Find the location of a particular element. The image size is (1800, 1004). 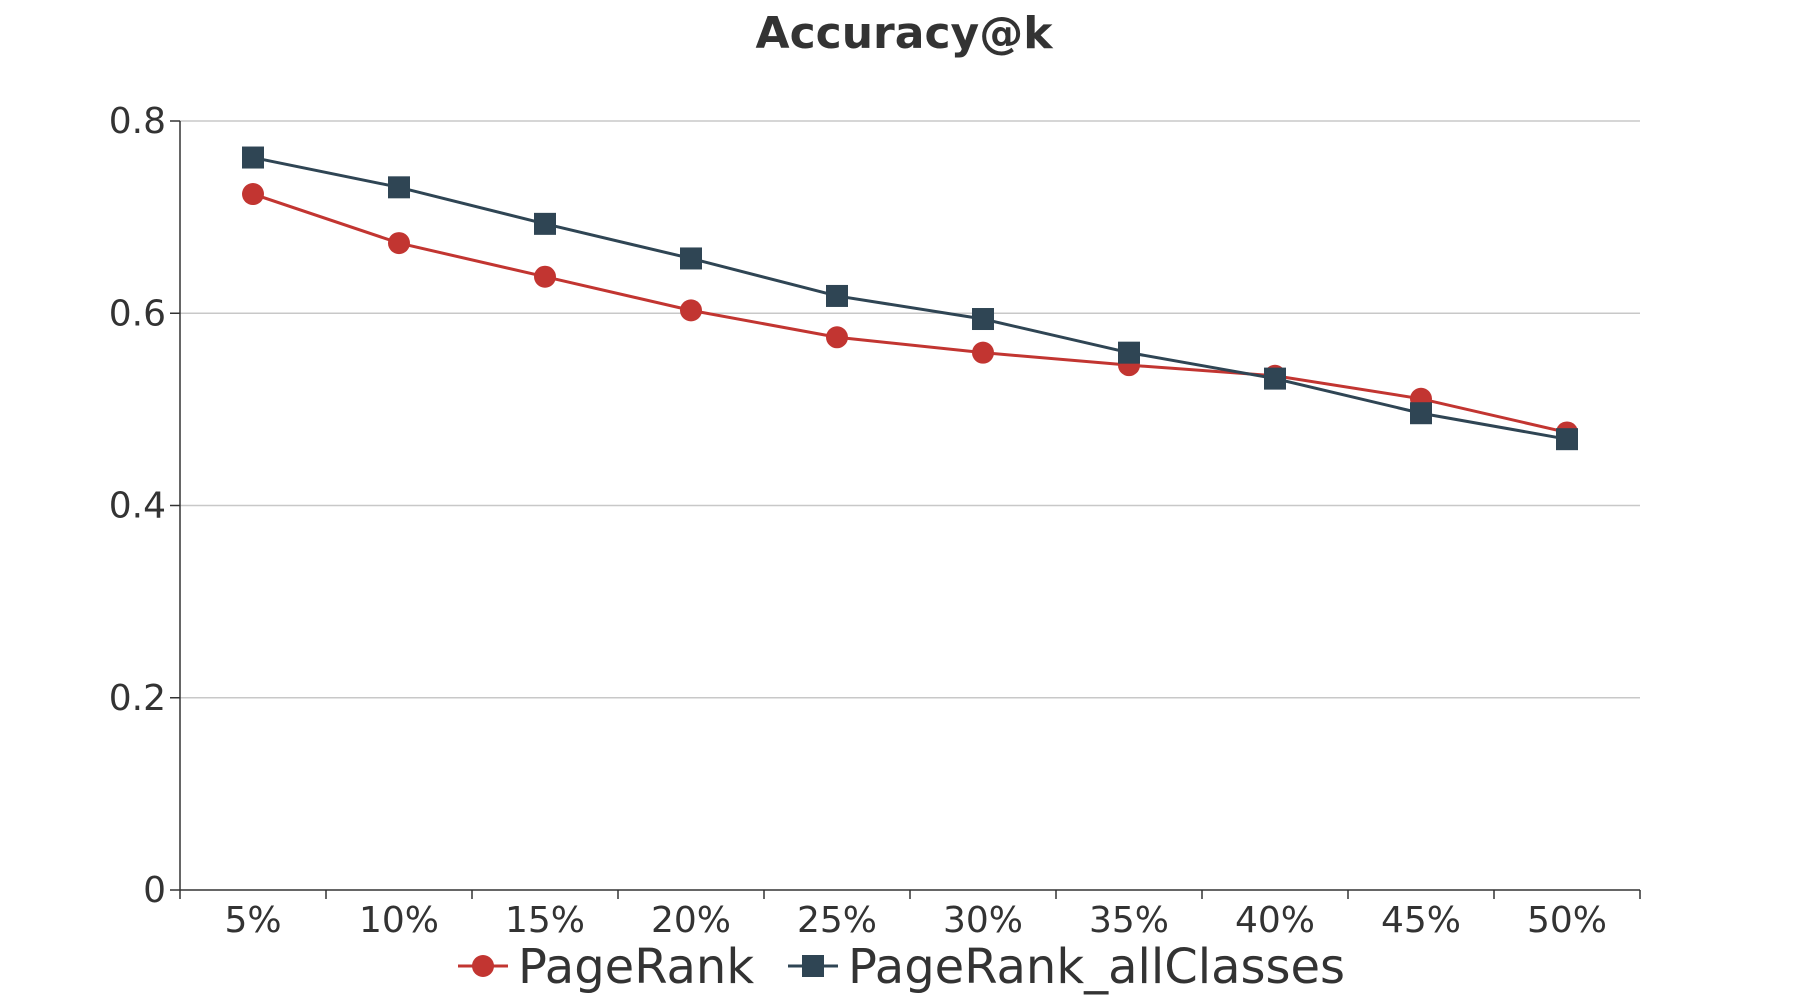

x-tick-label: 15% is located at coordinates (545, 920).